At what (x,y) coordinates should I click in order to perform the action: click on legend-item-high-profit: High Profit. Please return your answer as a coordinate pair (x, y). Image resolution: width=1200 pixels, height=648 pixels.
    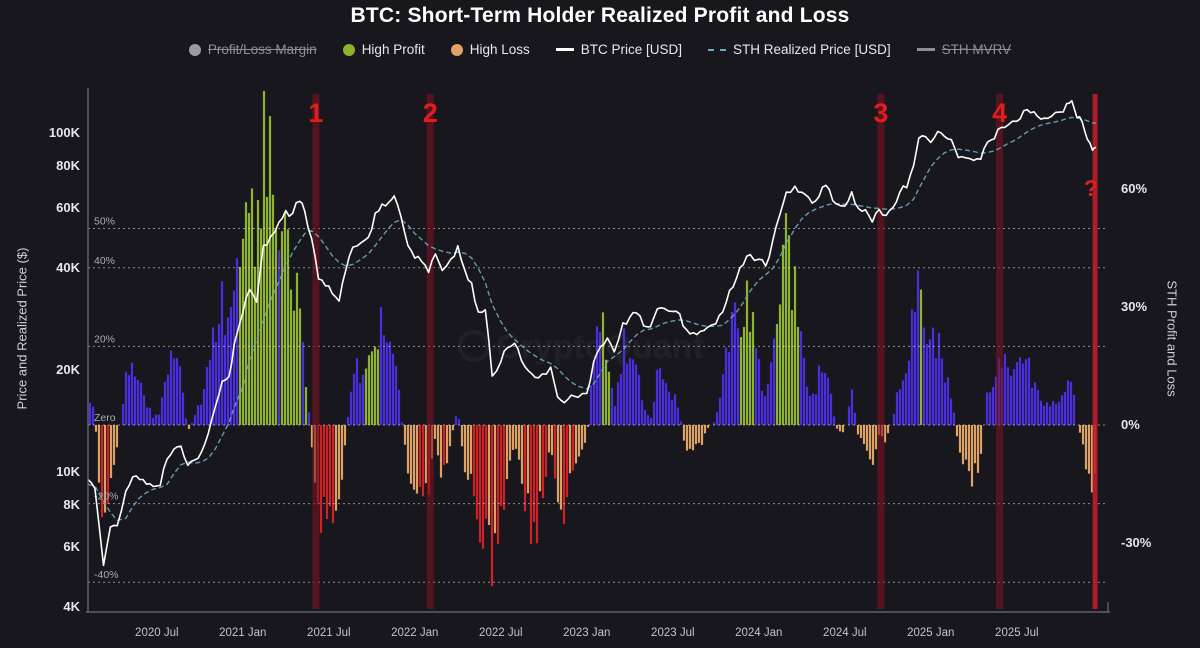
    Looking at the image, I should click on (383, 49).